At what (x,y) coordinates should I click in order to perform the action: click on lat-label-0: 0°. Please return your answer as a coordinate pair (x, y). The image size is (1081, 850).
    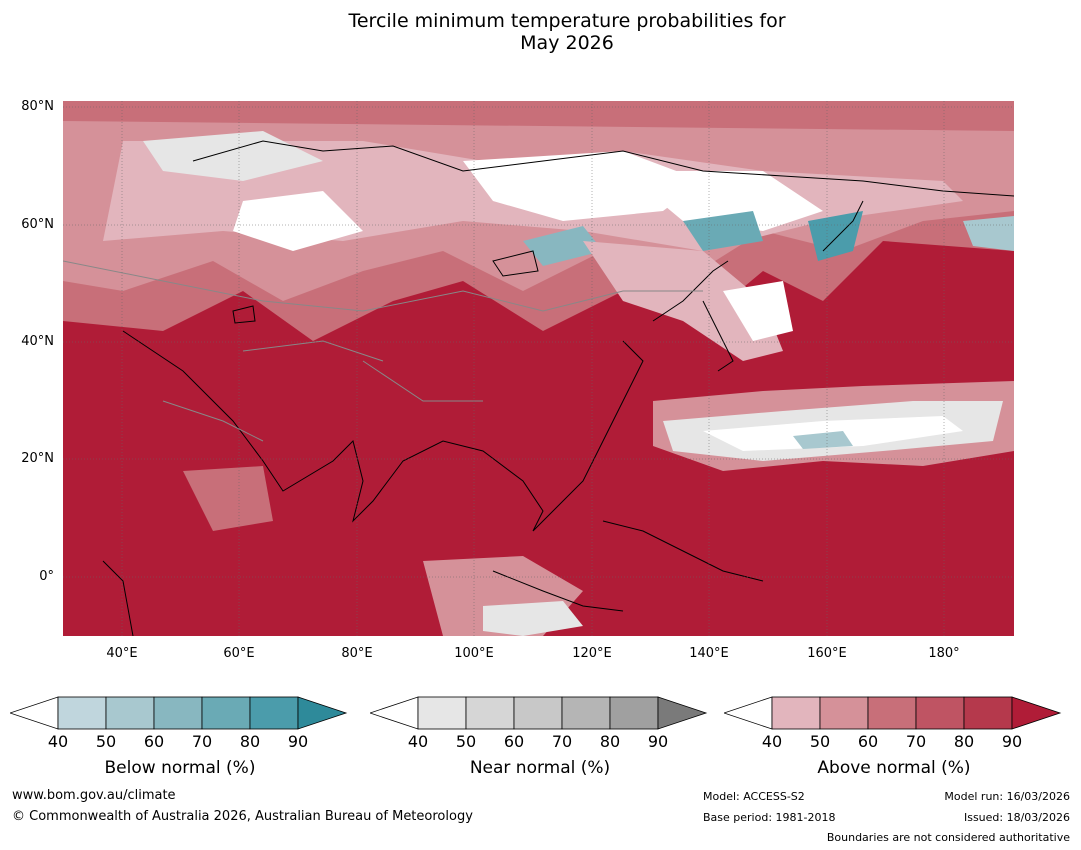
    Looking at the image, I should click on (46, 576).